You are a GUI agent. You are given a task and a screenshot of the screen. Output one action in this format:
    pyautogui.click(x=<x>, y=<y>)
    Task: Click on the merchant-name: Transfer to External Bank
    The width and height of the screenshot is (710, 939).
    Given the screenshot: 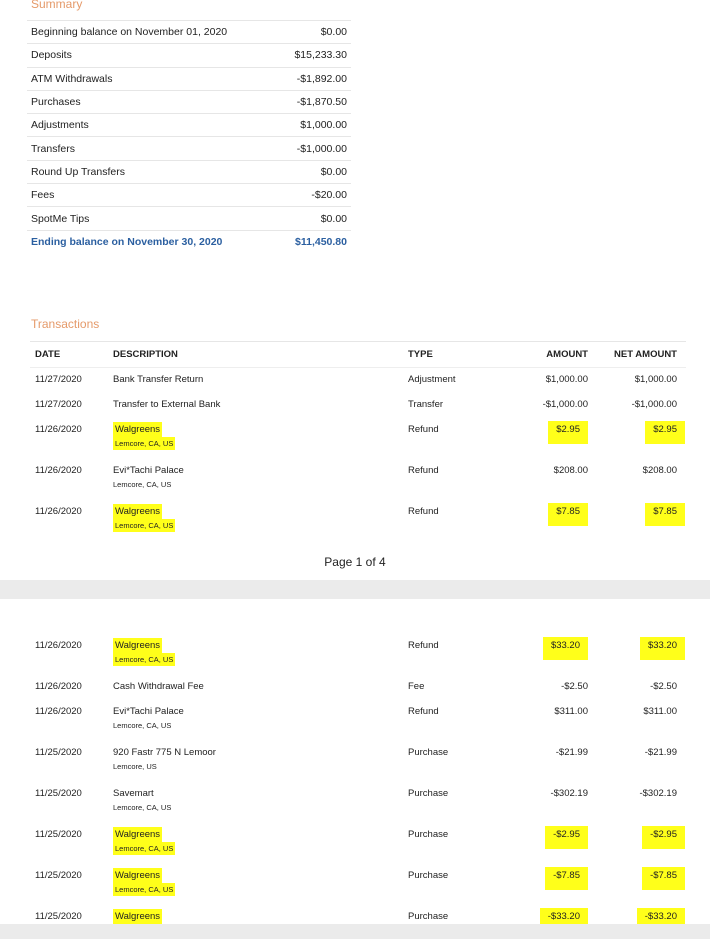 What is the action you would take?
    pyautogui.click(x=167, y=404)
    